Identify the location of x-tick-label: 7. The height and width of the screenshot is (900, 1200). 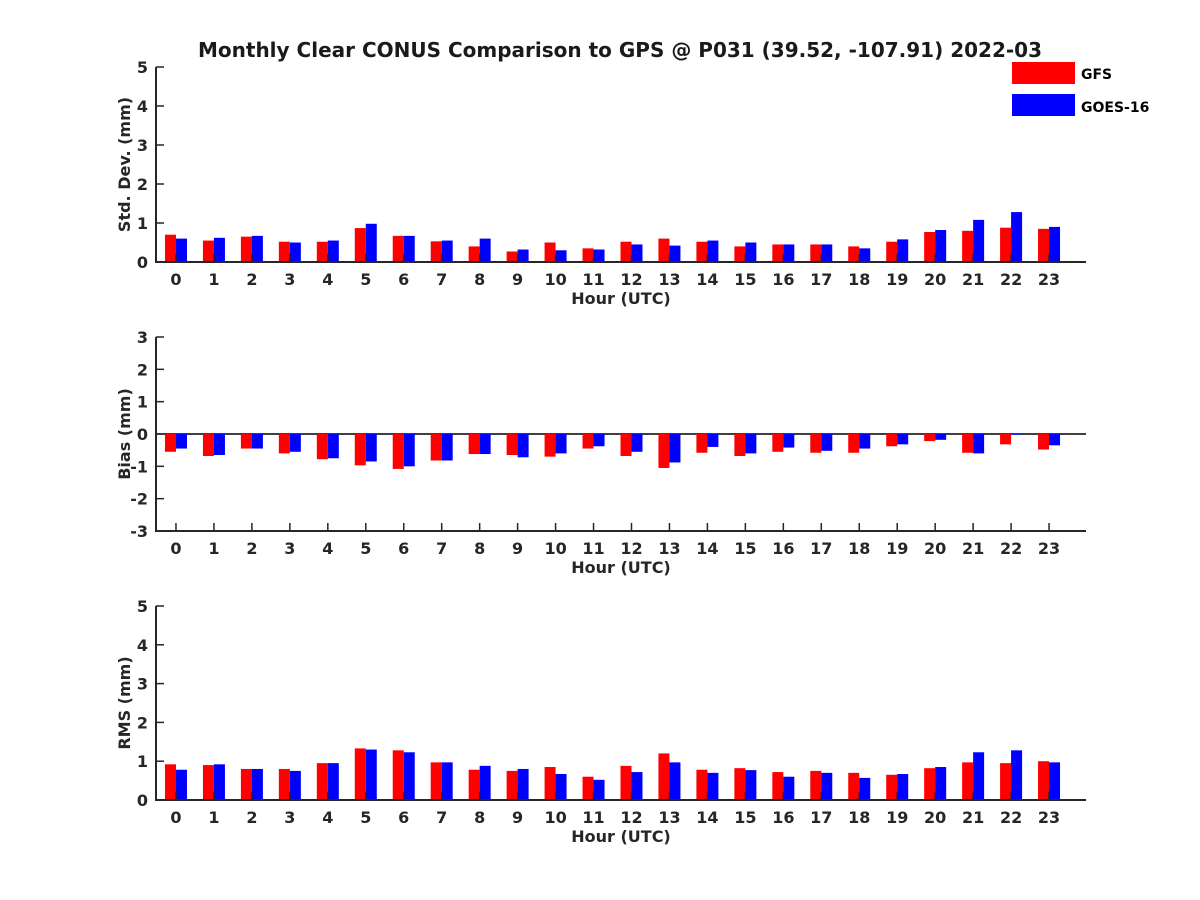
(441, 548).